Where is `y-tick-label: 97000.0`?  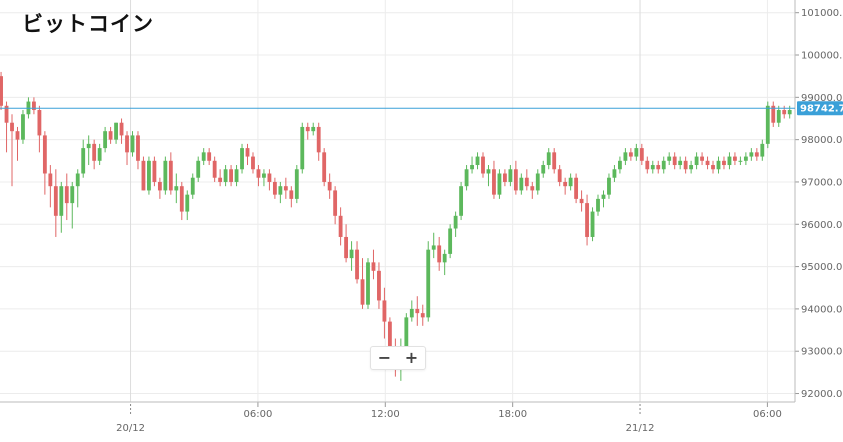
y-tick-label: 97000.0 is located at coordinates (821, 182).